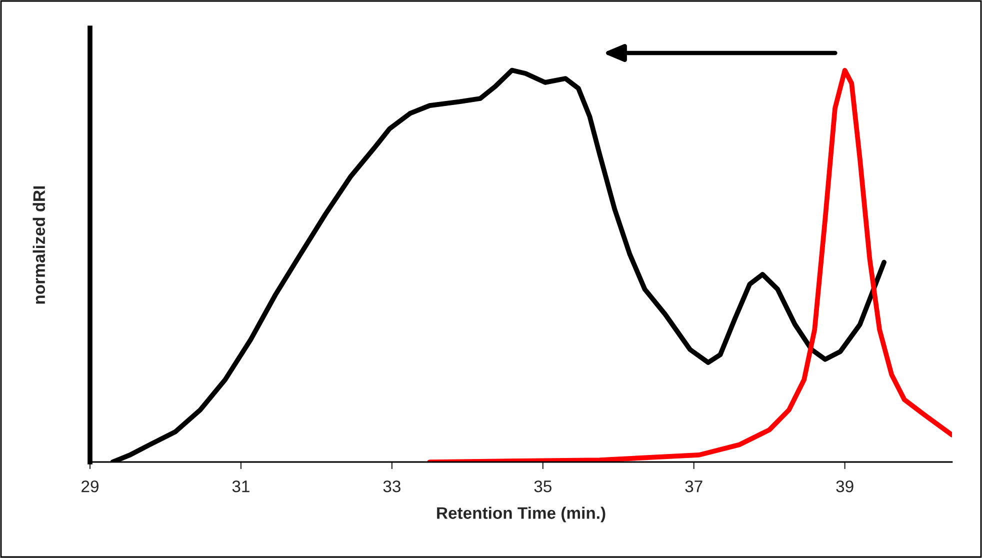 The width and height of the screenshot is (982, 558). Describe the element at coordinates (241, 486) in the screenshot. I see `x-tick-label: 31` at that location.